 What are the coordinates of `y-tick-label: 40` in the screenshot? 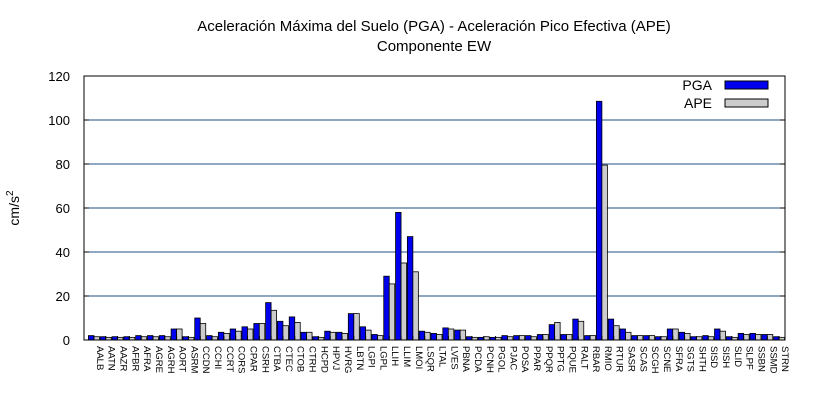 It's located at (63, 252).